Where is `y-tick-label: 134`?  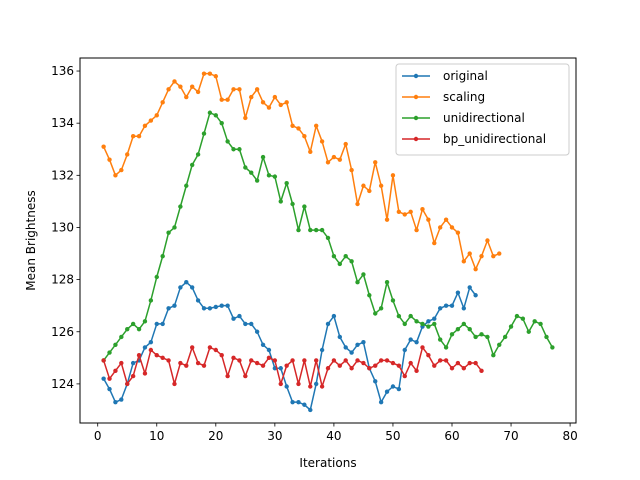
y-tick-label: 134 is located at coordinates (62, 123).